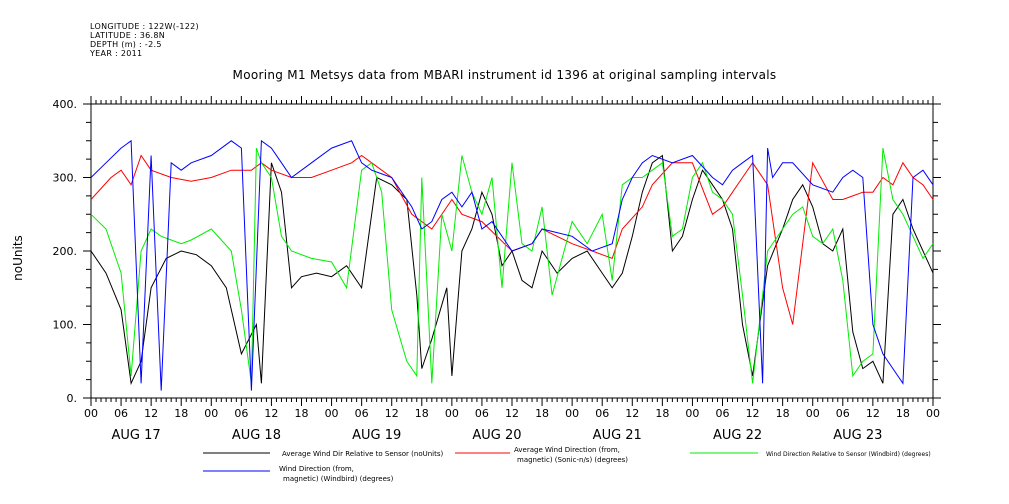 The width and height of the screenshot is (1009, 504). I want to click on y-tick-label: 100., so click(65, 325).